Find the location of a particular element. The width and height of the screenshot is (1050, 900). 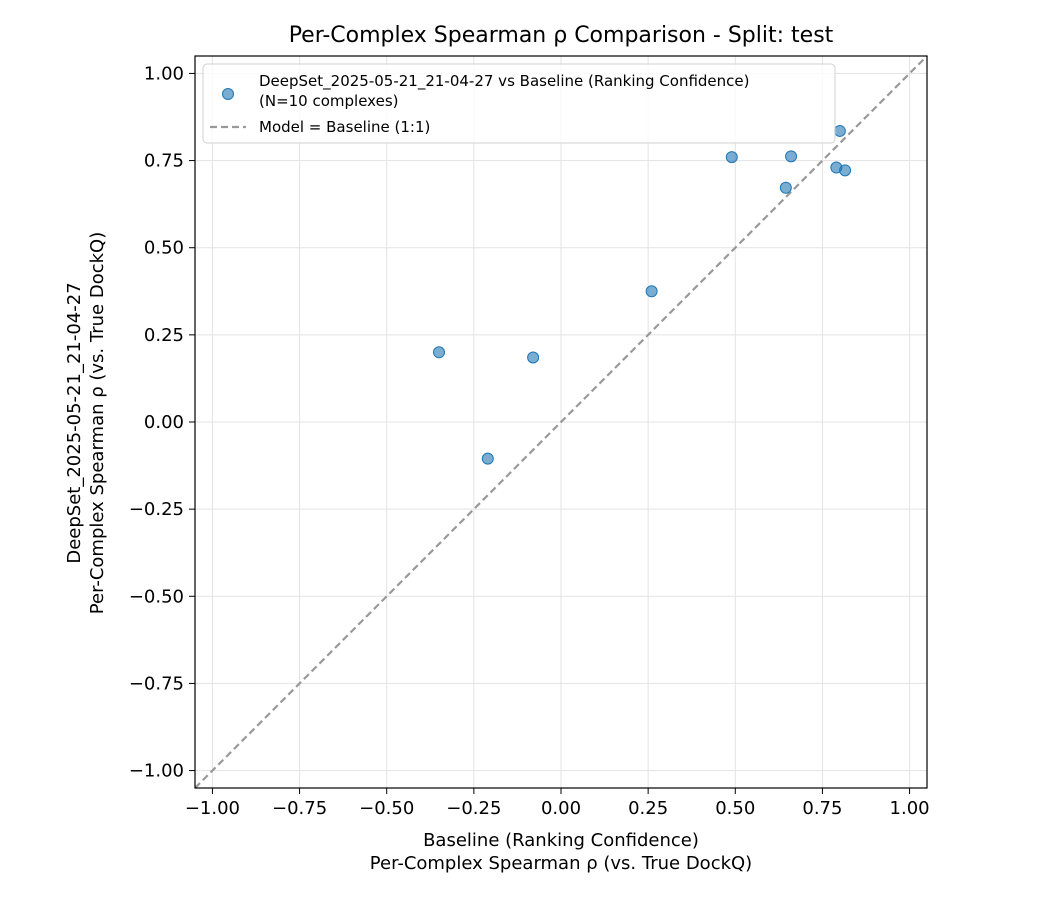

x-axis-label-line2: Per-Complex Spearman ρ (vs. True DockQ) is located at coordinates (561, 863).